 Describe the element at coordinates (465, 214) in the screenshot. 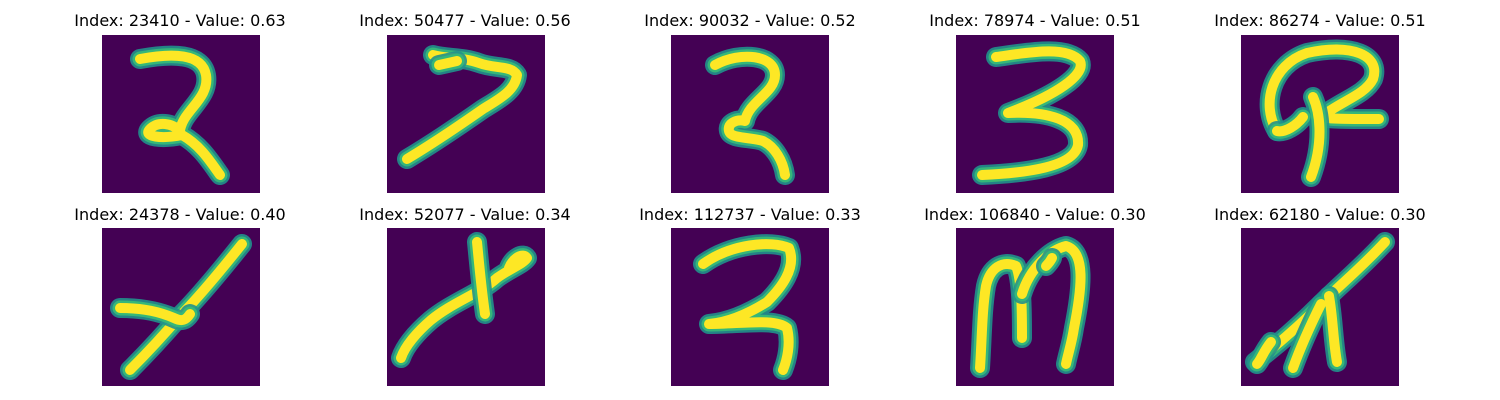

I see `panel-title-7: Index: 52077 - Value: 0.34` at that location.